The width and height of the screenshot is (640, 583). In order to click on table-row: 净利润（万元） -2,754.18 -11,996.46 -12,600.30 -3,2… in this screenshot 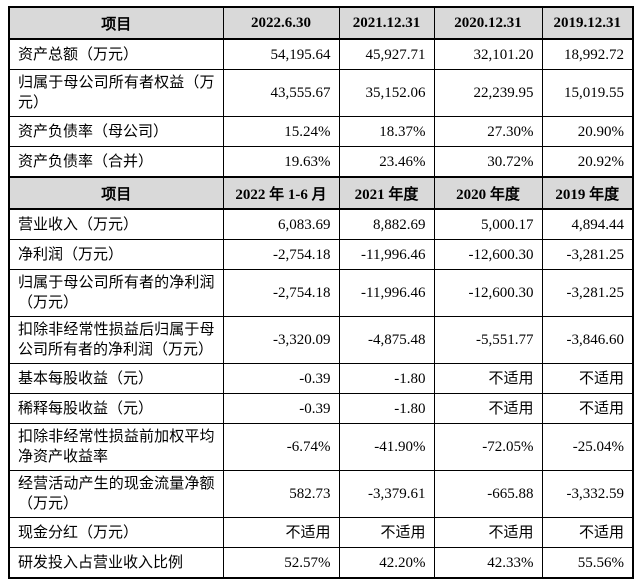, I will do `click(321, 254)`.